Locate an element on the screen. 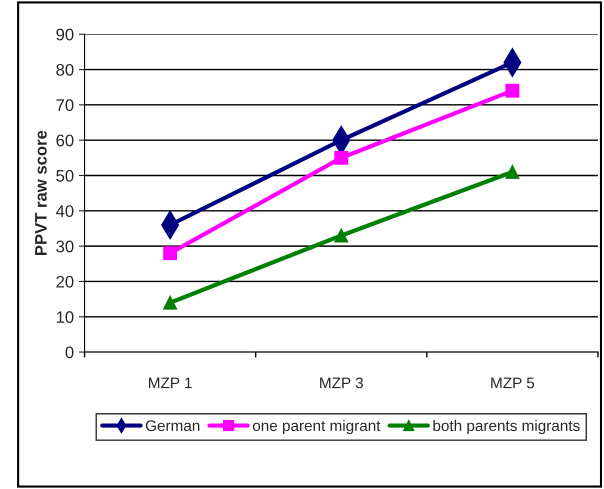  y-tick-label: 70 is located at coordinates (65, 105).